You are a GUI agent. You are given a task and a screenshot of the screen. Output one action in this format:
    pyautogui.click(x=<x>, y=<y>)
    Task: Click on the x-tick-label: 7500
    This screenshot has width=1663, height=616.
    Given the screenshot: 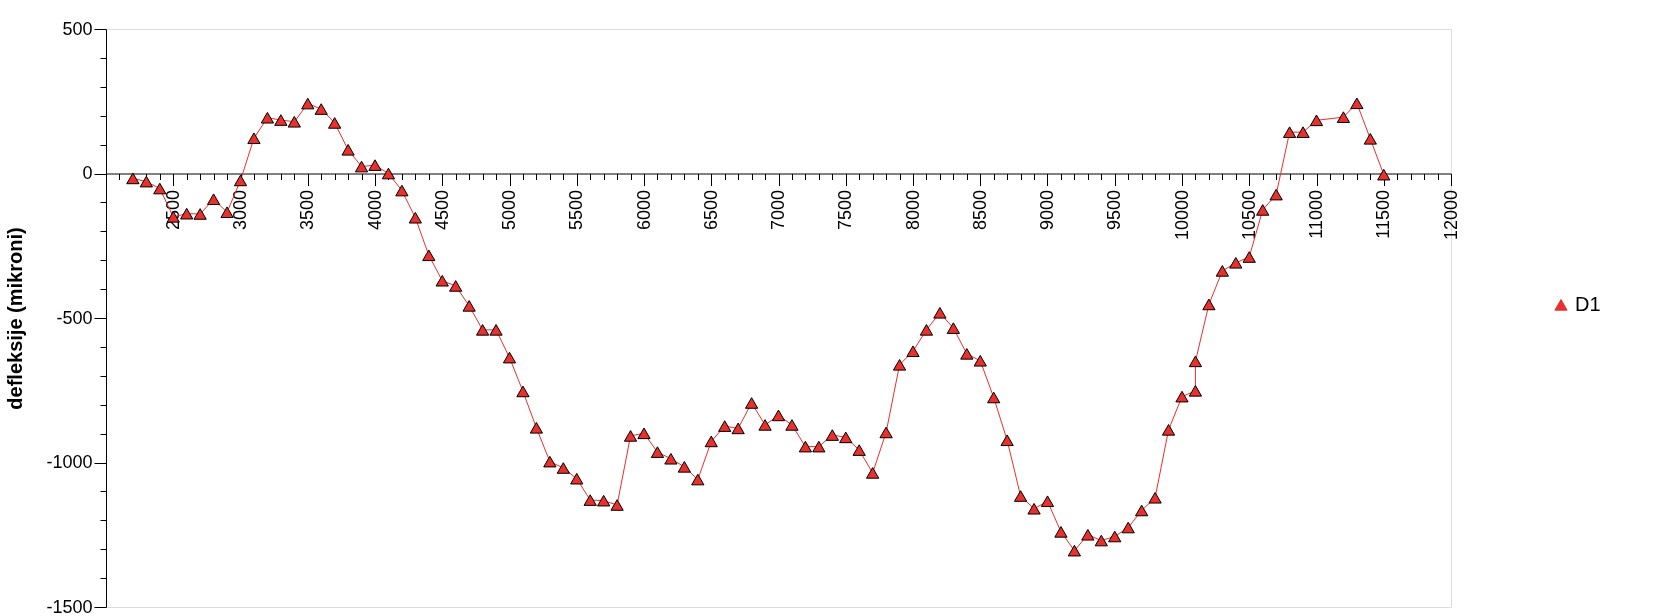 What is the action you would take?
    pyautogui.click(x=845, y=210)
    